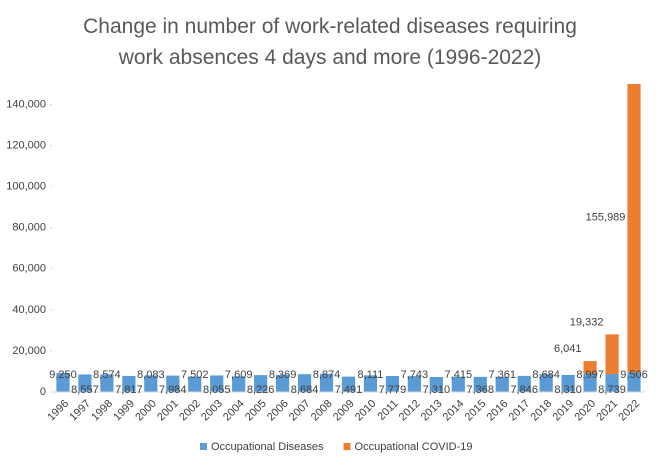  What do you see at coordinates (410, 411) in the screenshot?
I see `x-tick-label: 2012` at bounding box center [410, 411].